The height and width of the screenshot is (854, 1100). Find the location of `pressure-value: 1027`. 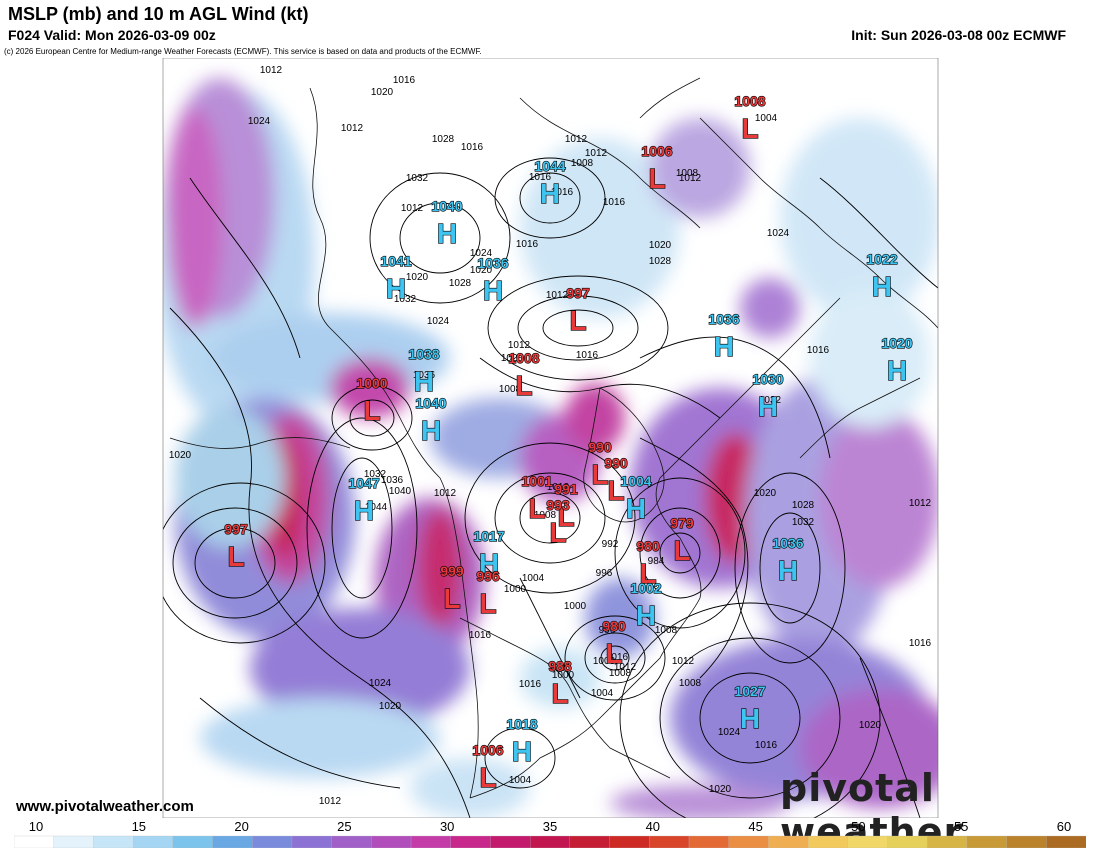

pressure-value: 1027 is located at coordinates (749, 691).